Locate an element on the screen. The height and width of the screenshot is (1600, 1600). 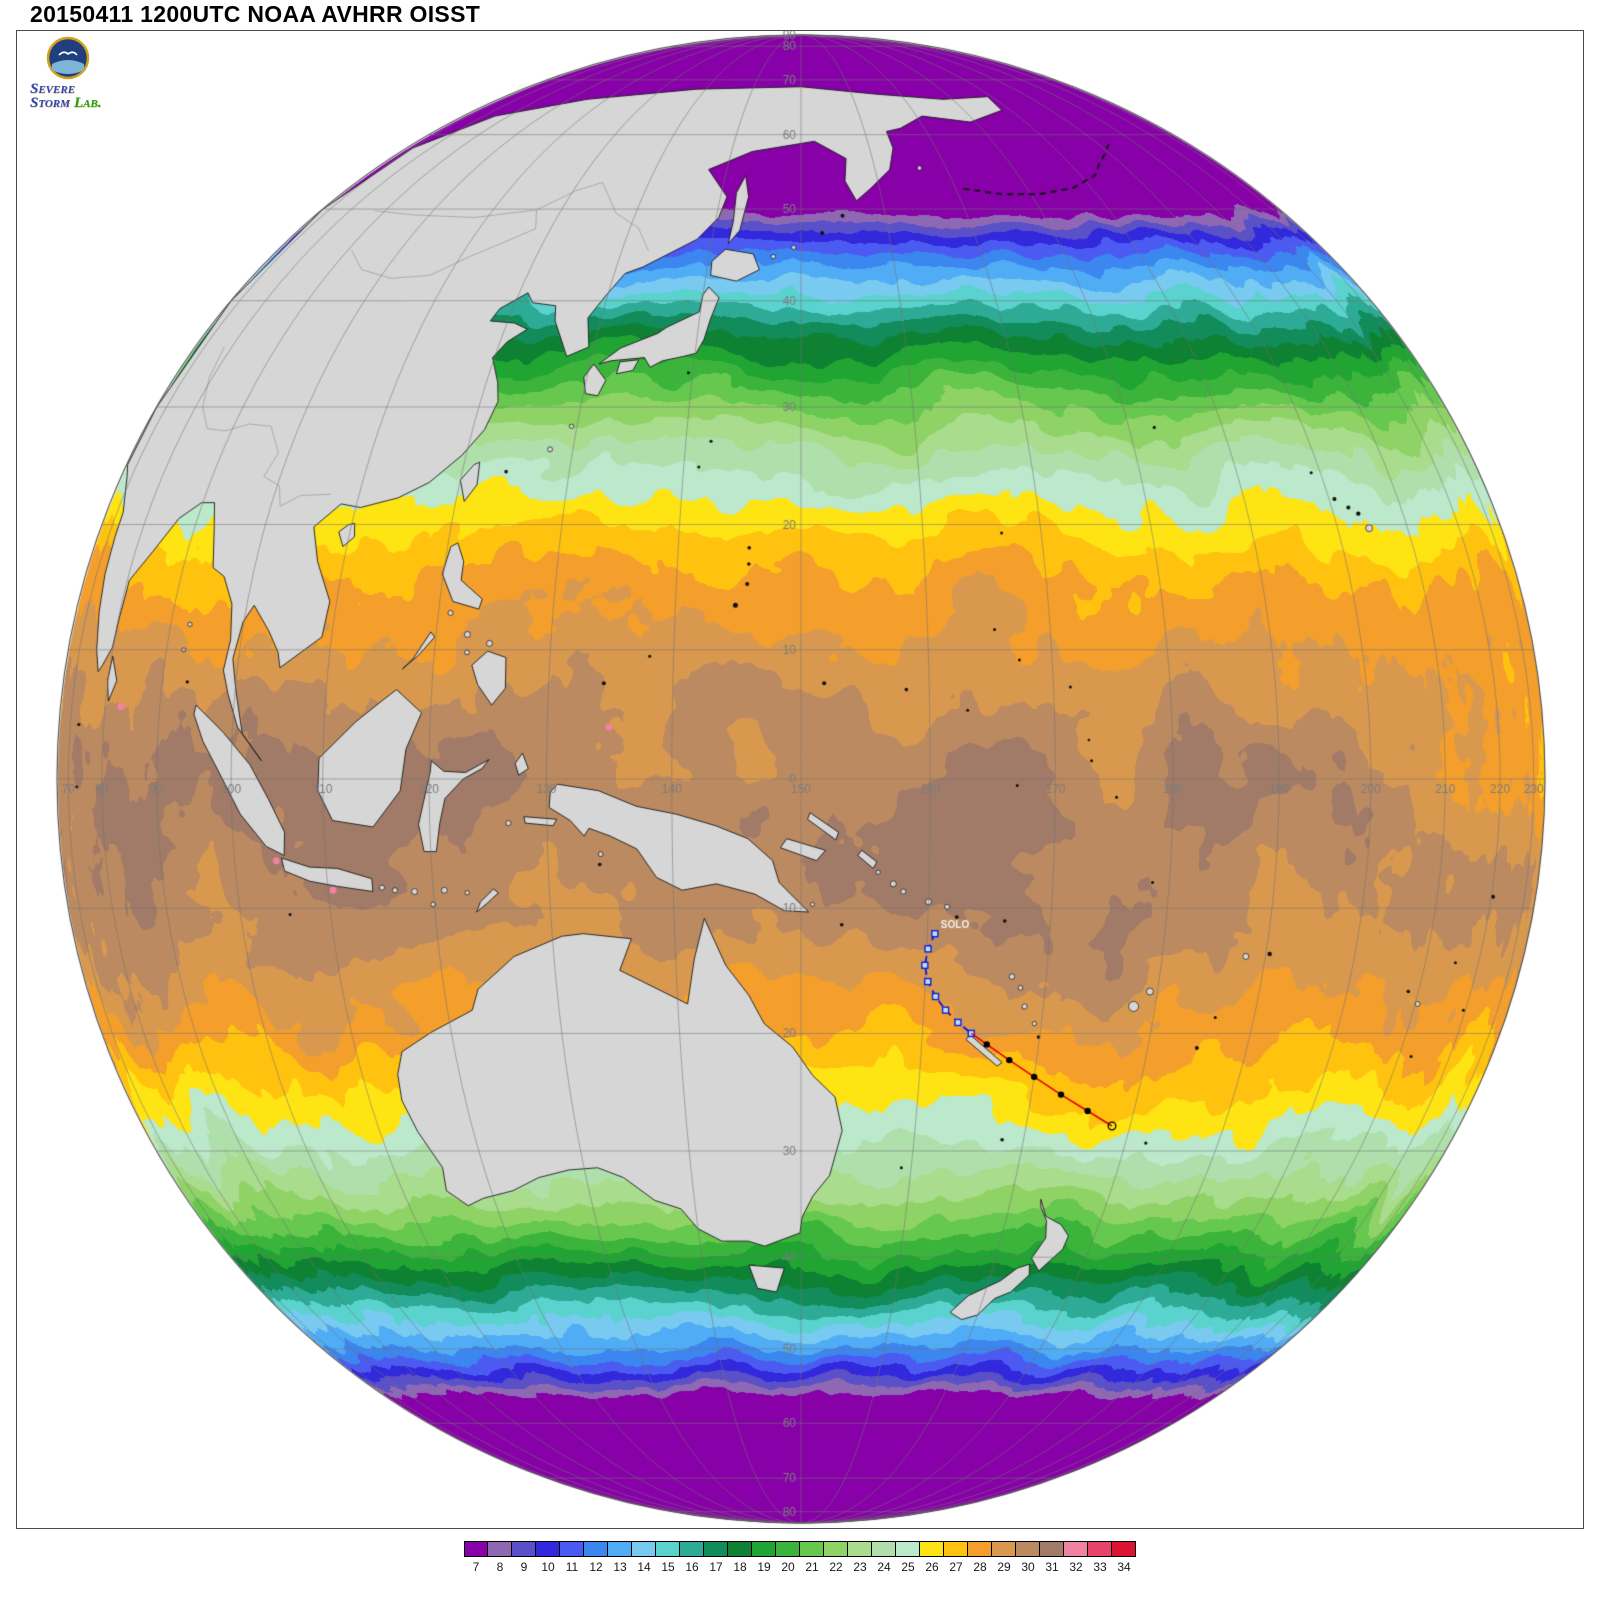
colorbar-label: 22 is located at coordinates (836, 1567).